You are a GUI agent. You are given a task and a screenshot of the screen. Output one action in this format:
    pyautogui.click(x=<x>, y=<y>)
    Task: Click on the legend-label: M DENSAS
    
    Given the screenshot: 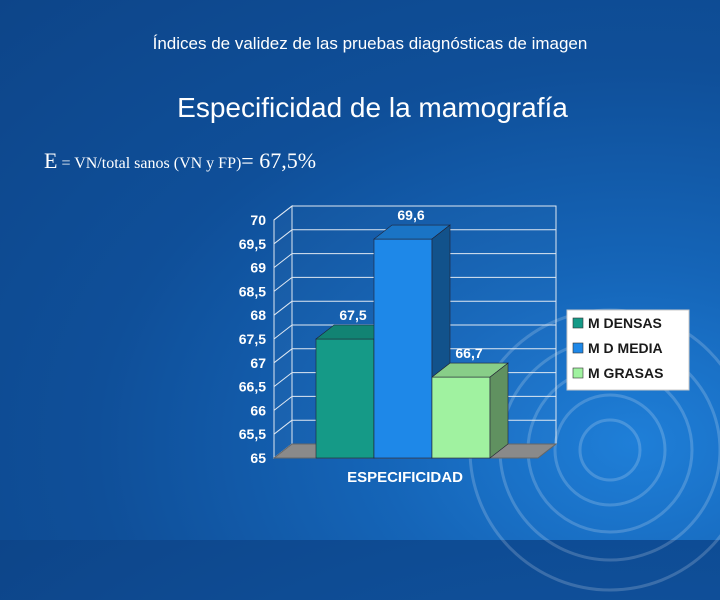 What is the action you would take?
    pyautogui.click(x=625, y=323)
    